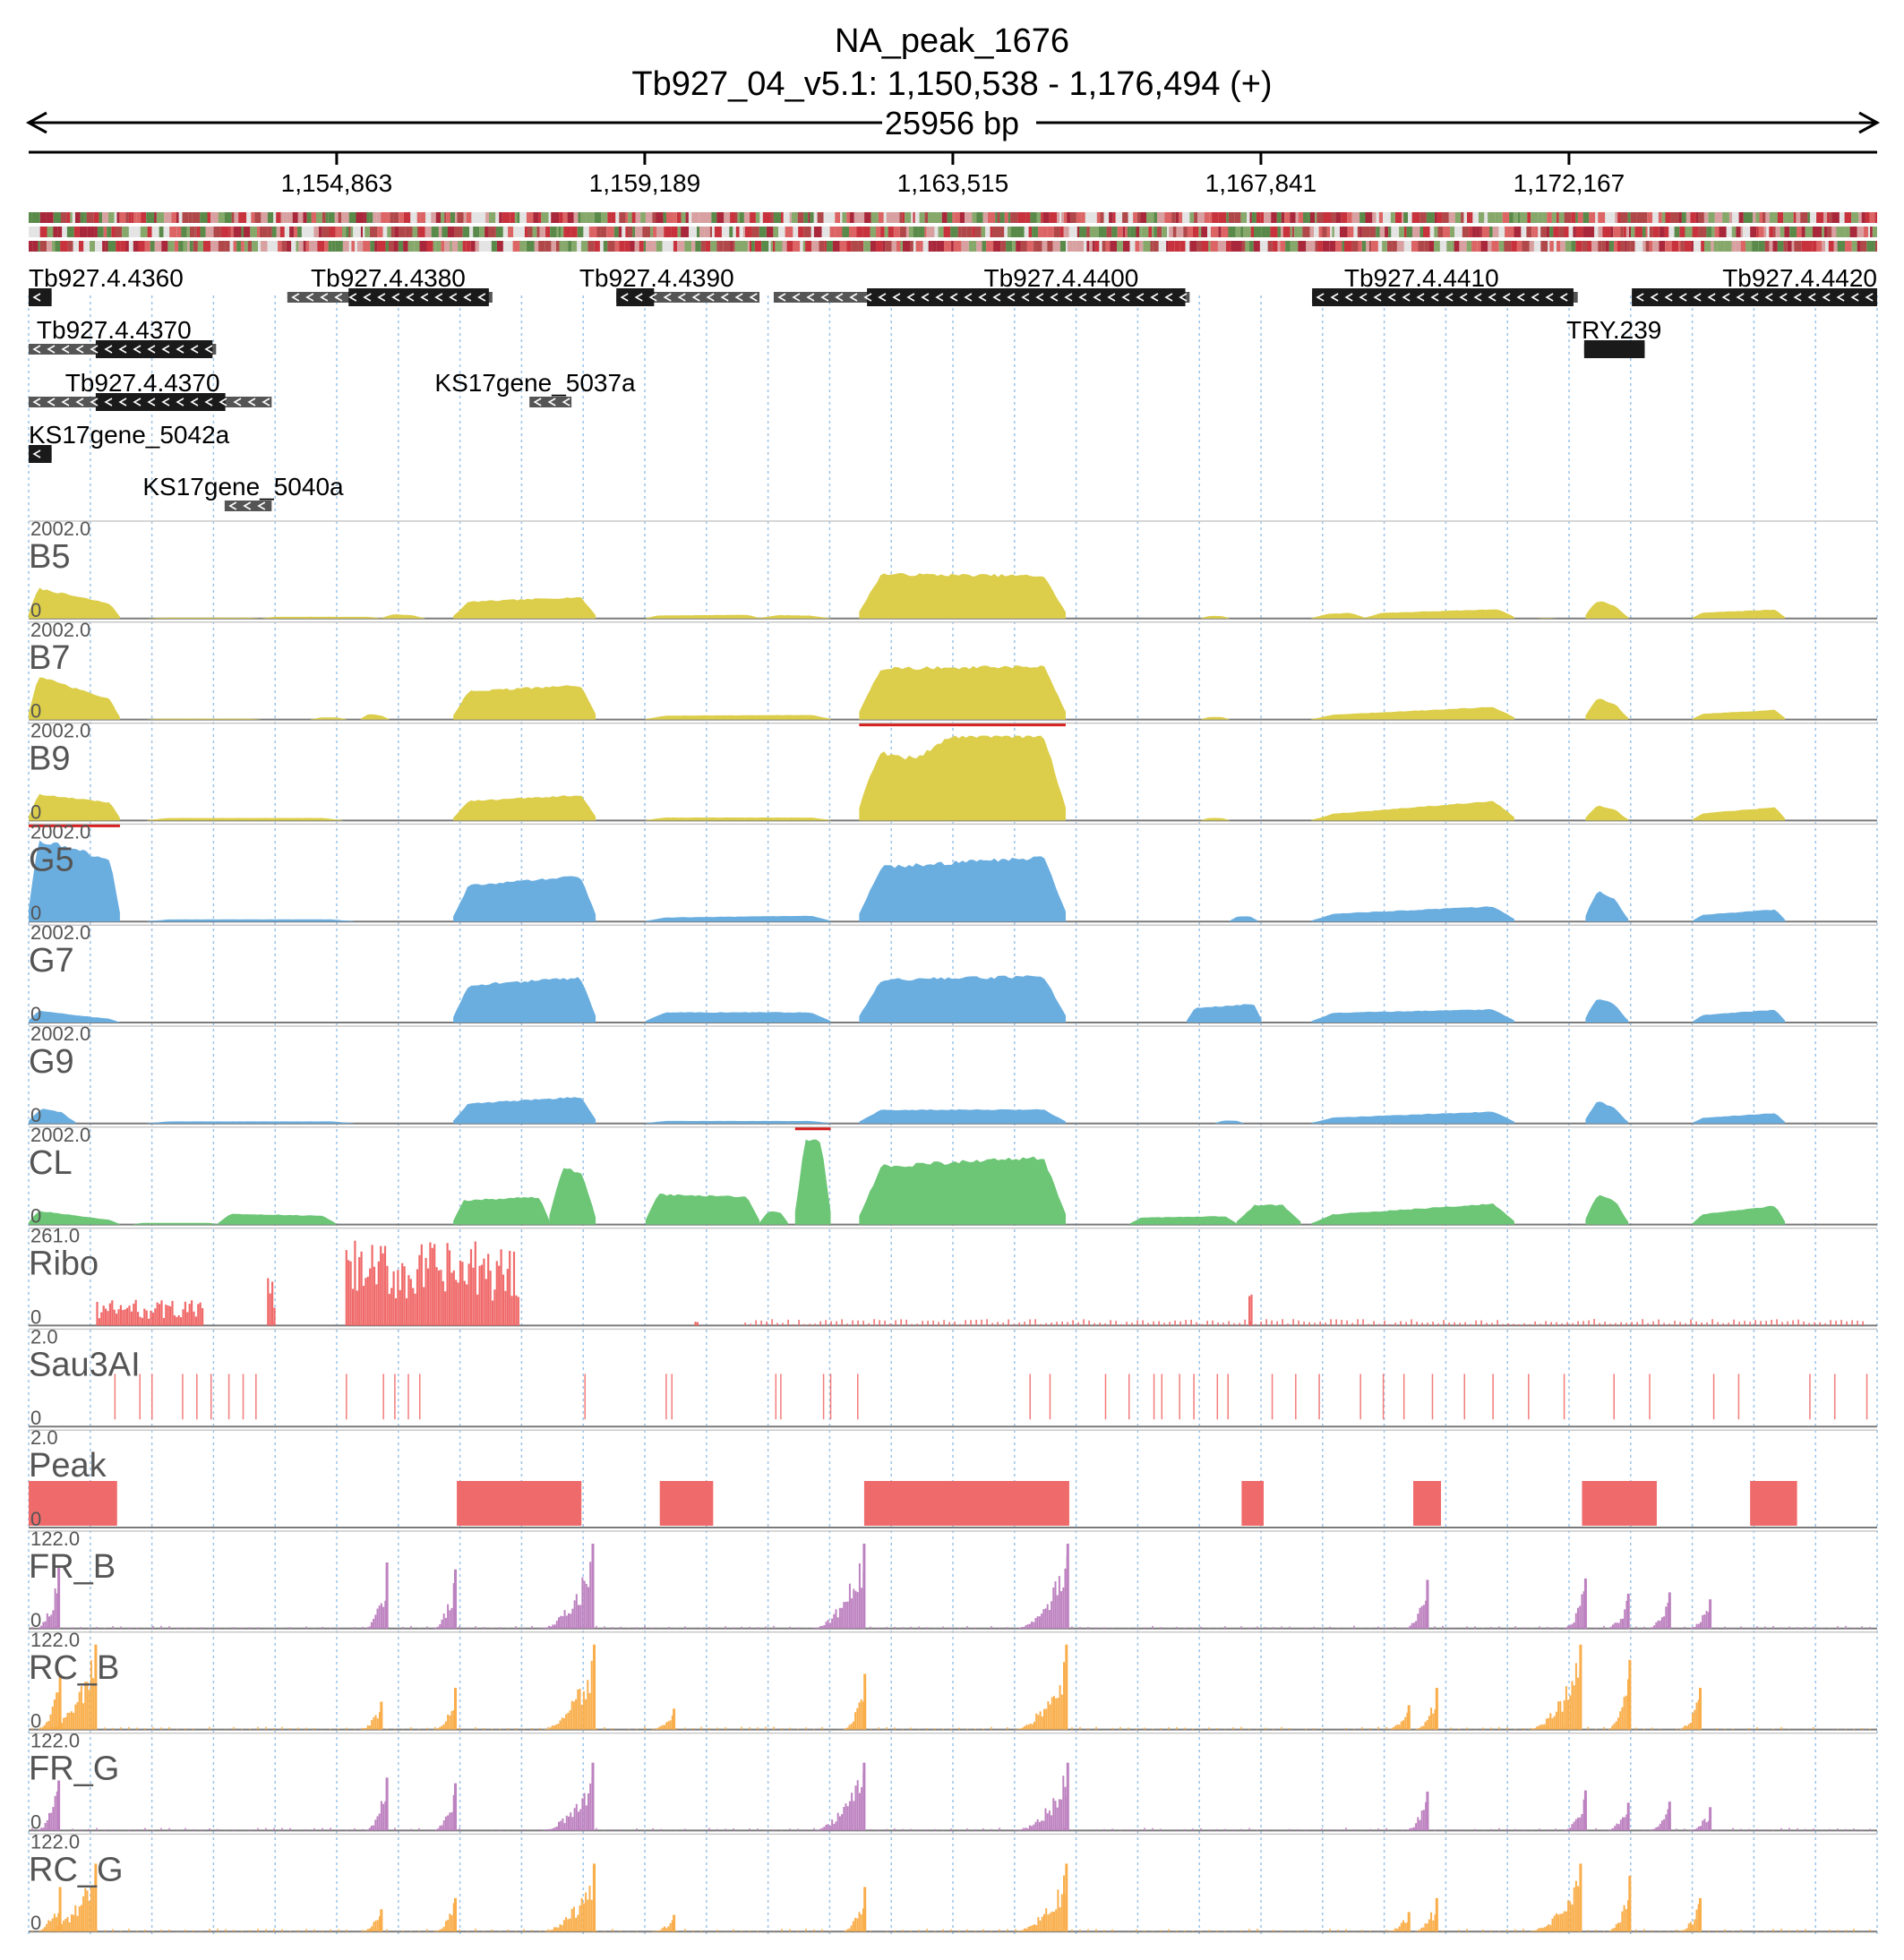 The height and width of the screenshot is (1960, 1904). Describe the element at coordinates (389, 278) in the screenshot. I see `gene-label: Tb927.4.4380` at that location.